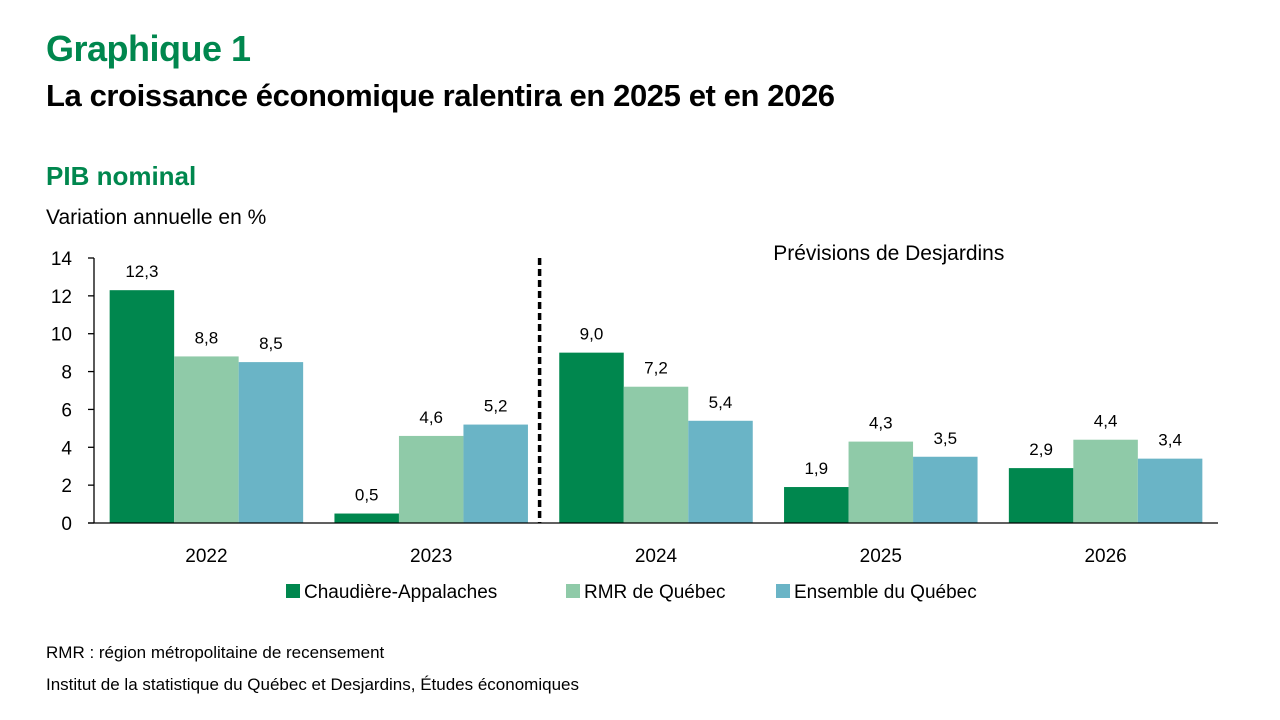  Describe the element at coordinates (66, 524) in the screenshot. I see `y-tick-label: 0` at that location.